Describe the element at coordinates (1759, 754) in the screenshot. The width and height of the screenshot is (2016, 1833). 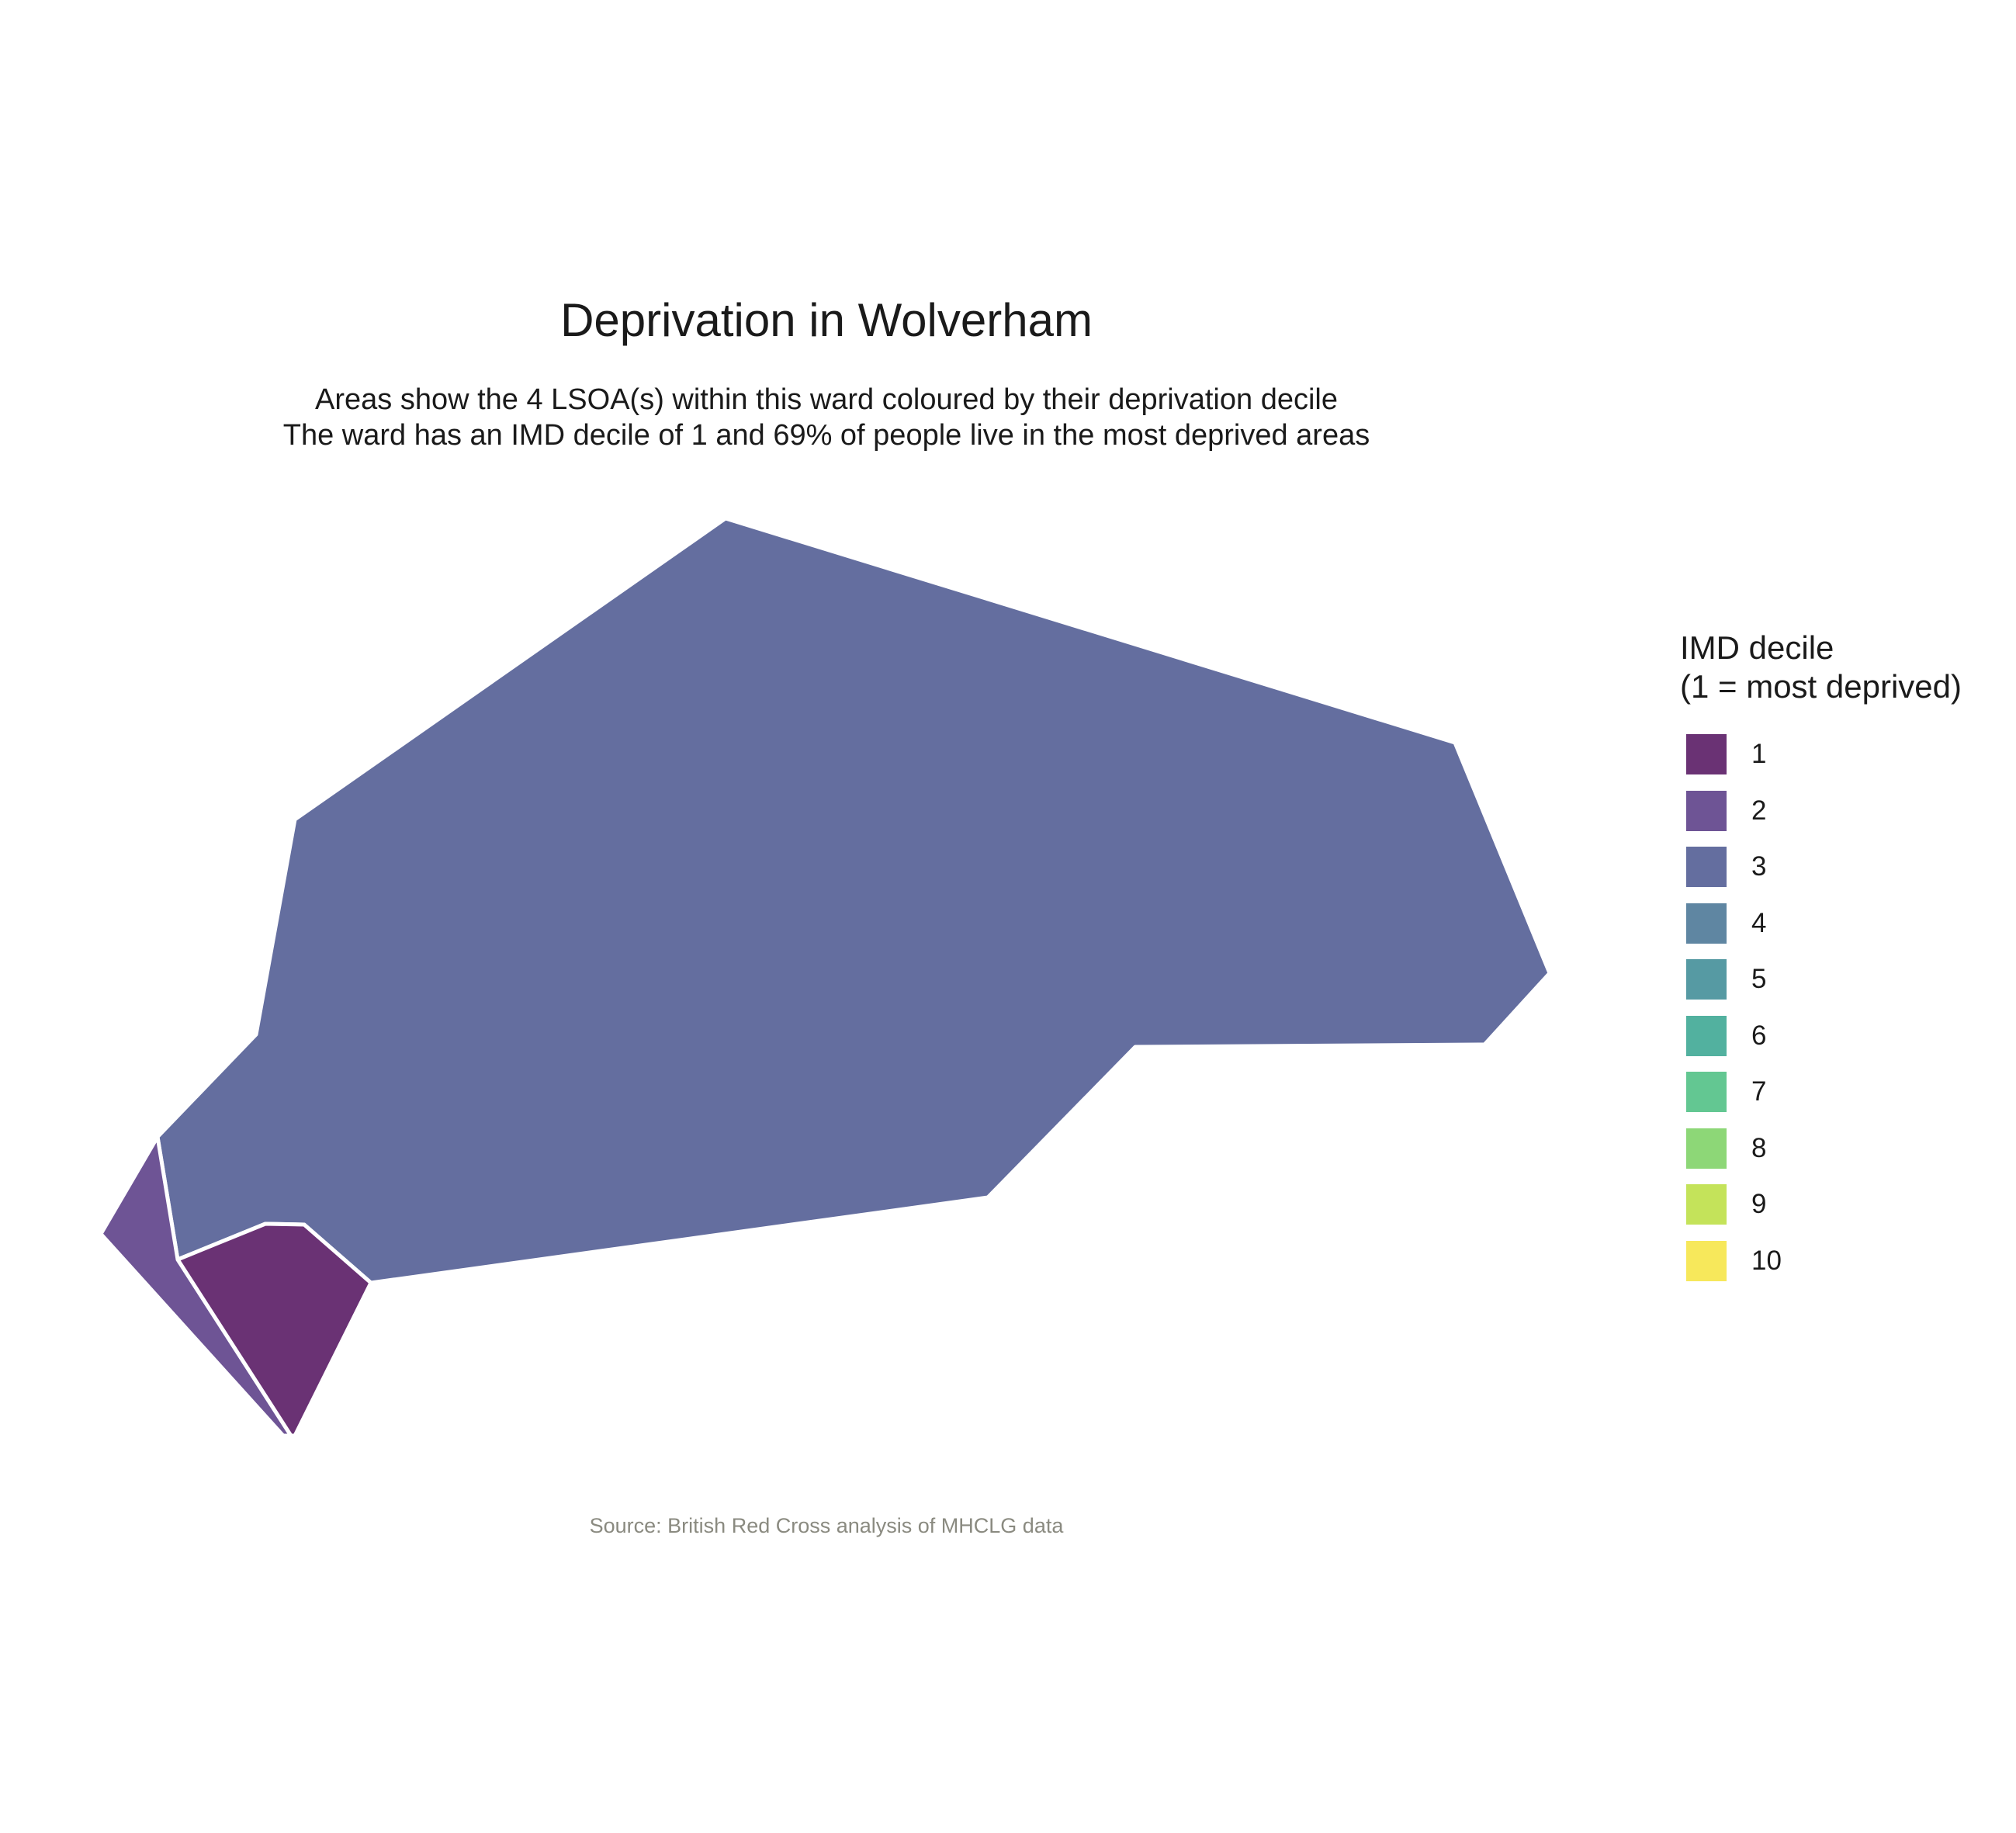
I see `legend-label: 1` at that location.